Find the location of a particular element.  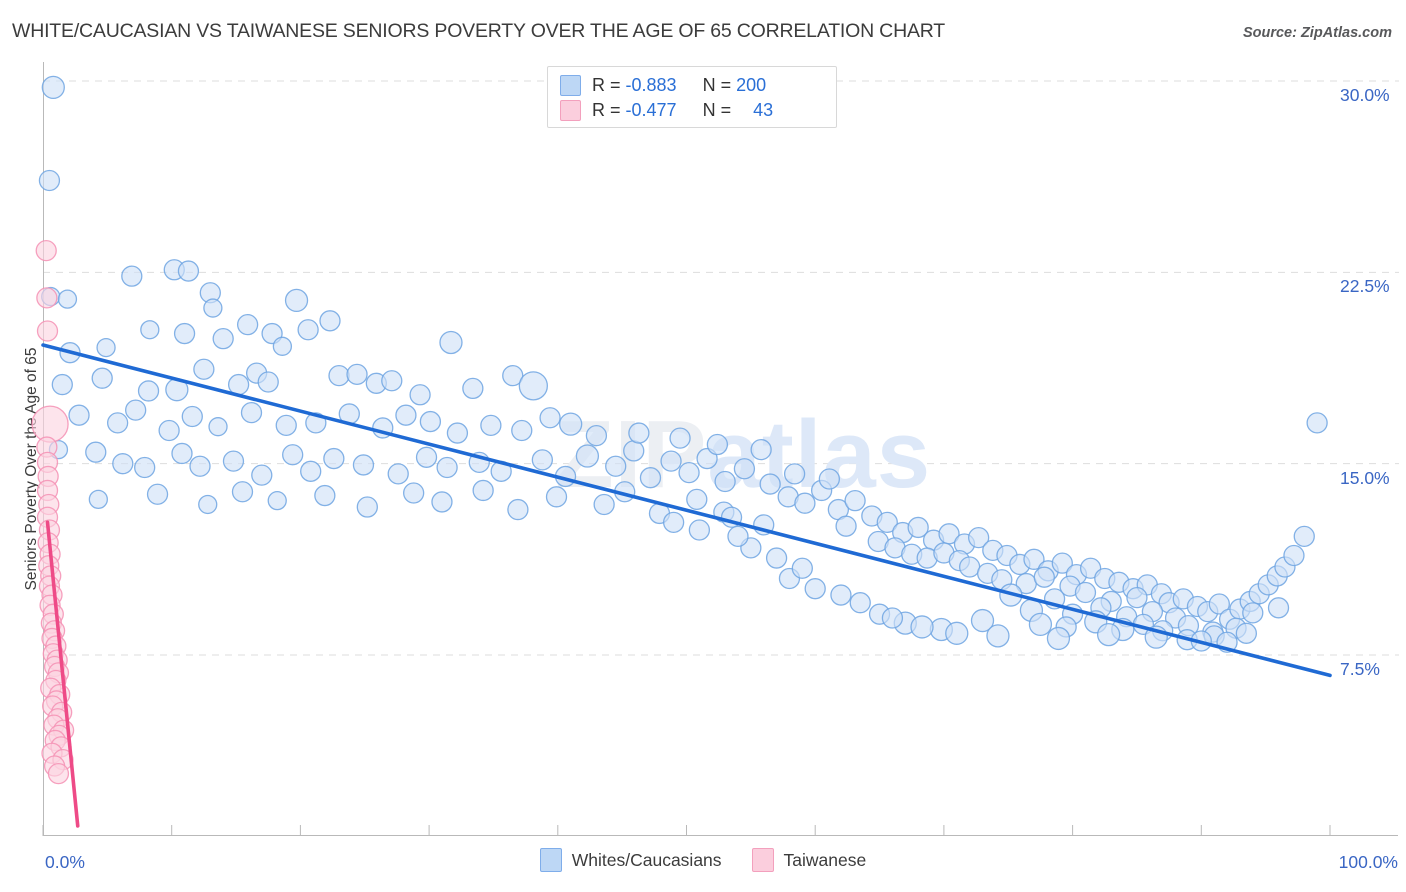

series-legend: Whites/Caucasians Taiwanese is located at coordinates (703, 860).